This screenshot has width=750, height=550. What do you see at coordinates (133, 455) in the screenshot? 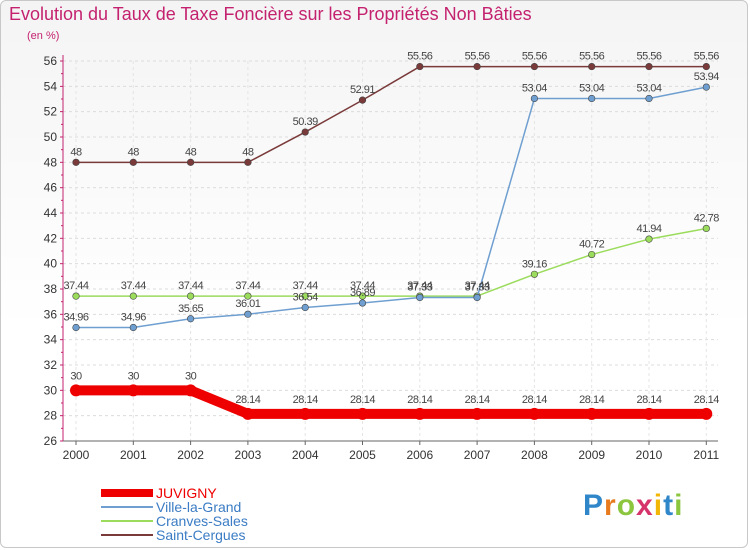
I see `x-tick-label: 2001` at bounding box center [133, 455].